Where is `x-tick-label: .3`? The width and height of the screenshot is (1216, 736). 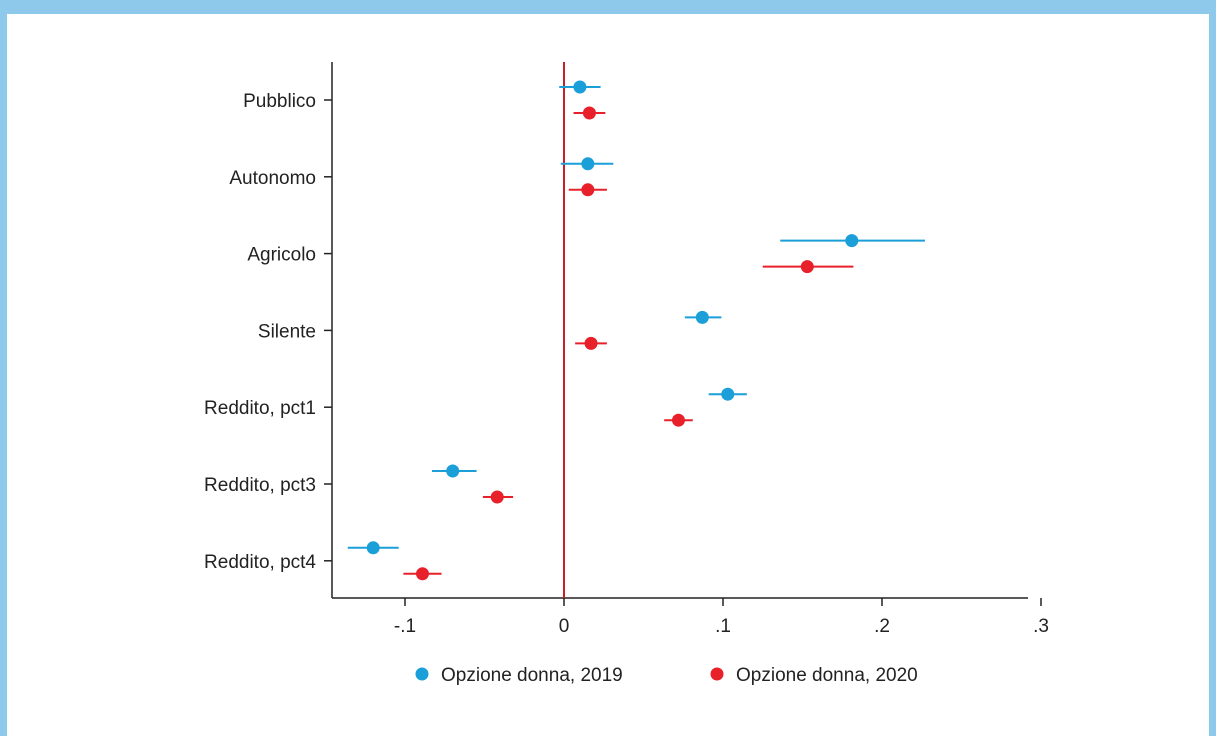
x-tick-label: .3 is located at coordinates (1041, 626).